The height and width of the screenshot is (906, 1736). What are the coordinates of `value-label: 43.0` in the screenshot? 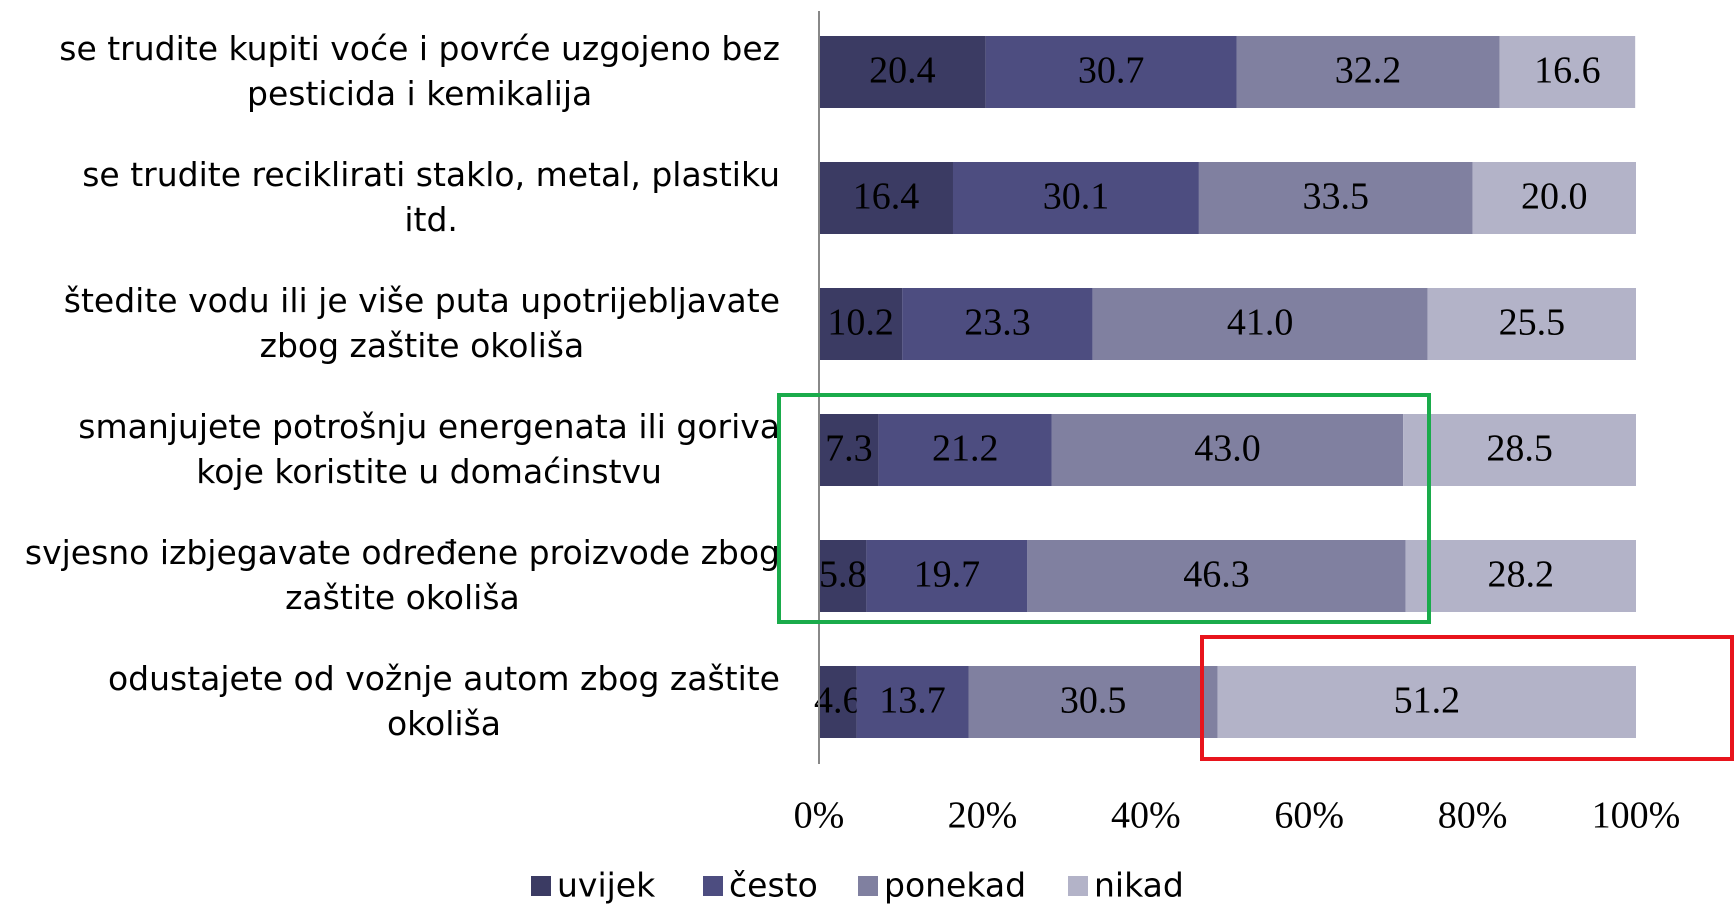 It's located at (1227, 449).